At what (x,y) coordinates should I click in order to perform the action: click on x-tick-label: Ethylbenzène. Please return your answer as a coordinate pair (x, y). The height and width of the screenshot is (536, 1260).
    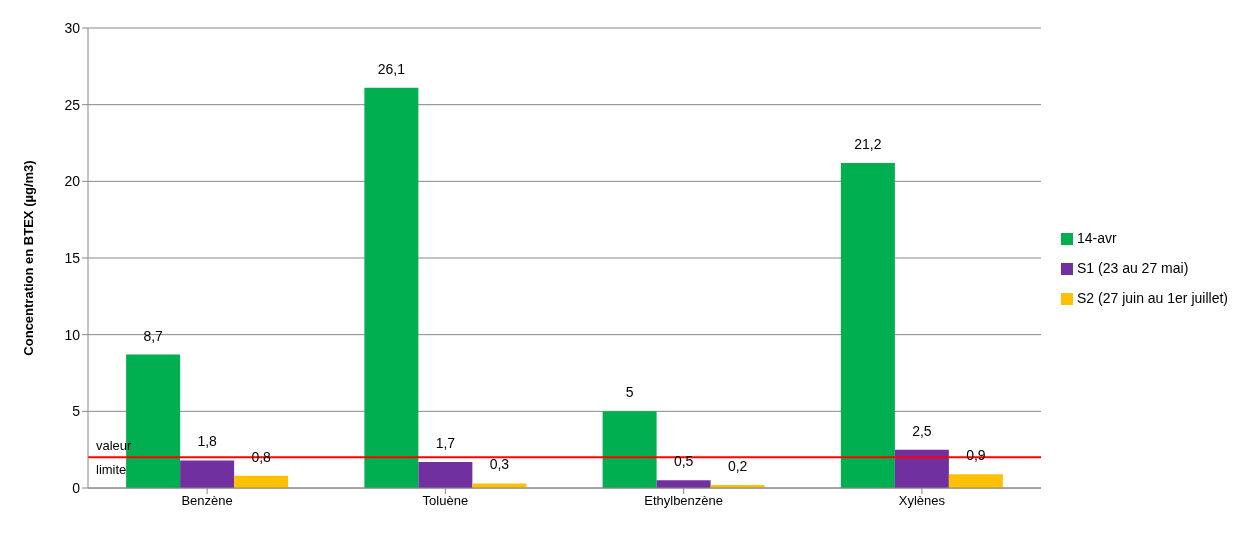
    Looking at the image, I should click on (684, 501).